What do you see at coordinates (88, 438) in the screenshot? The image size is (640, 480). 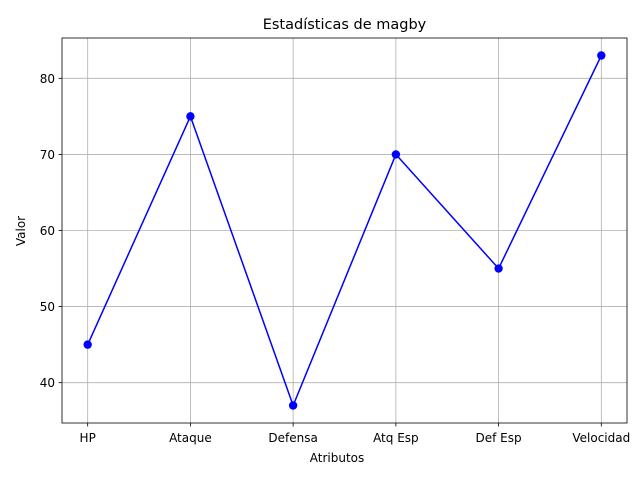 I see `x-tick-label: HP` at bounding box center [88, 438].